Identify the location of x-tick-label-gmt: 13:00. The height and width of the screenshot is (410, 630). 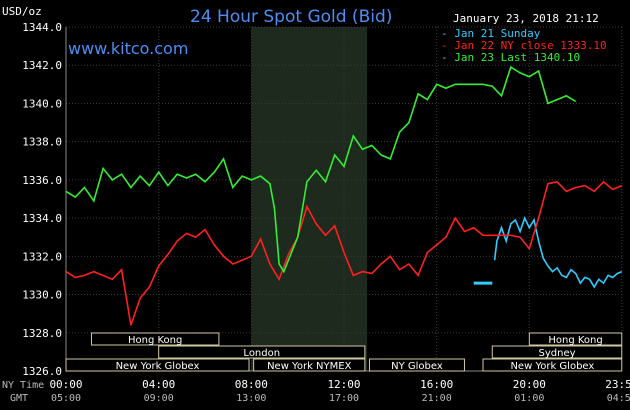
(251, 398).